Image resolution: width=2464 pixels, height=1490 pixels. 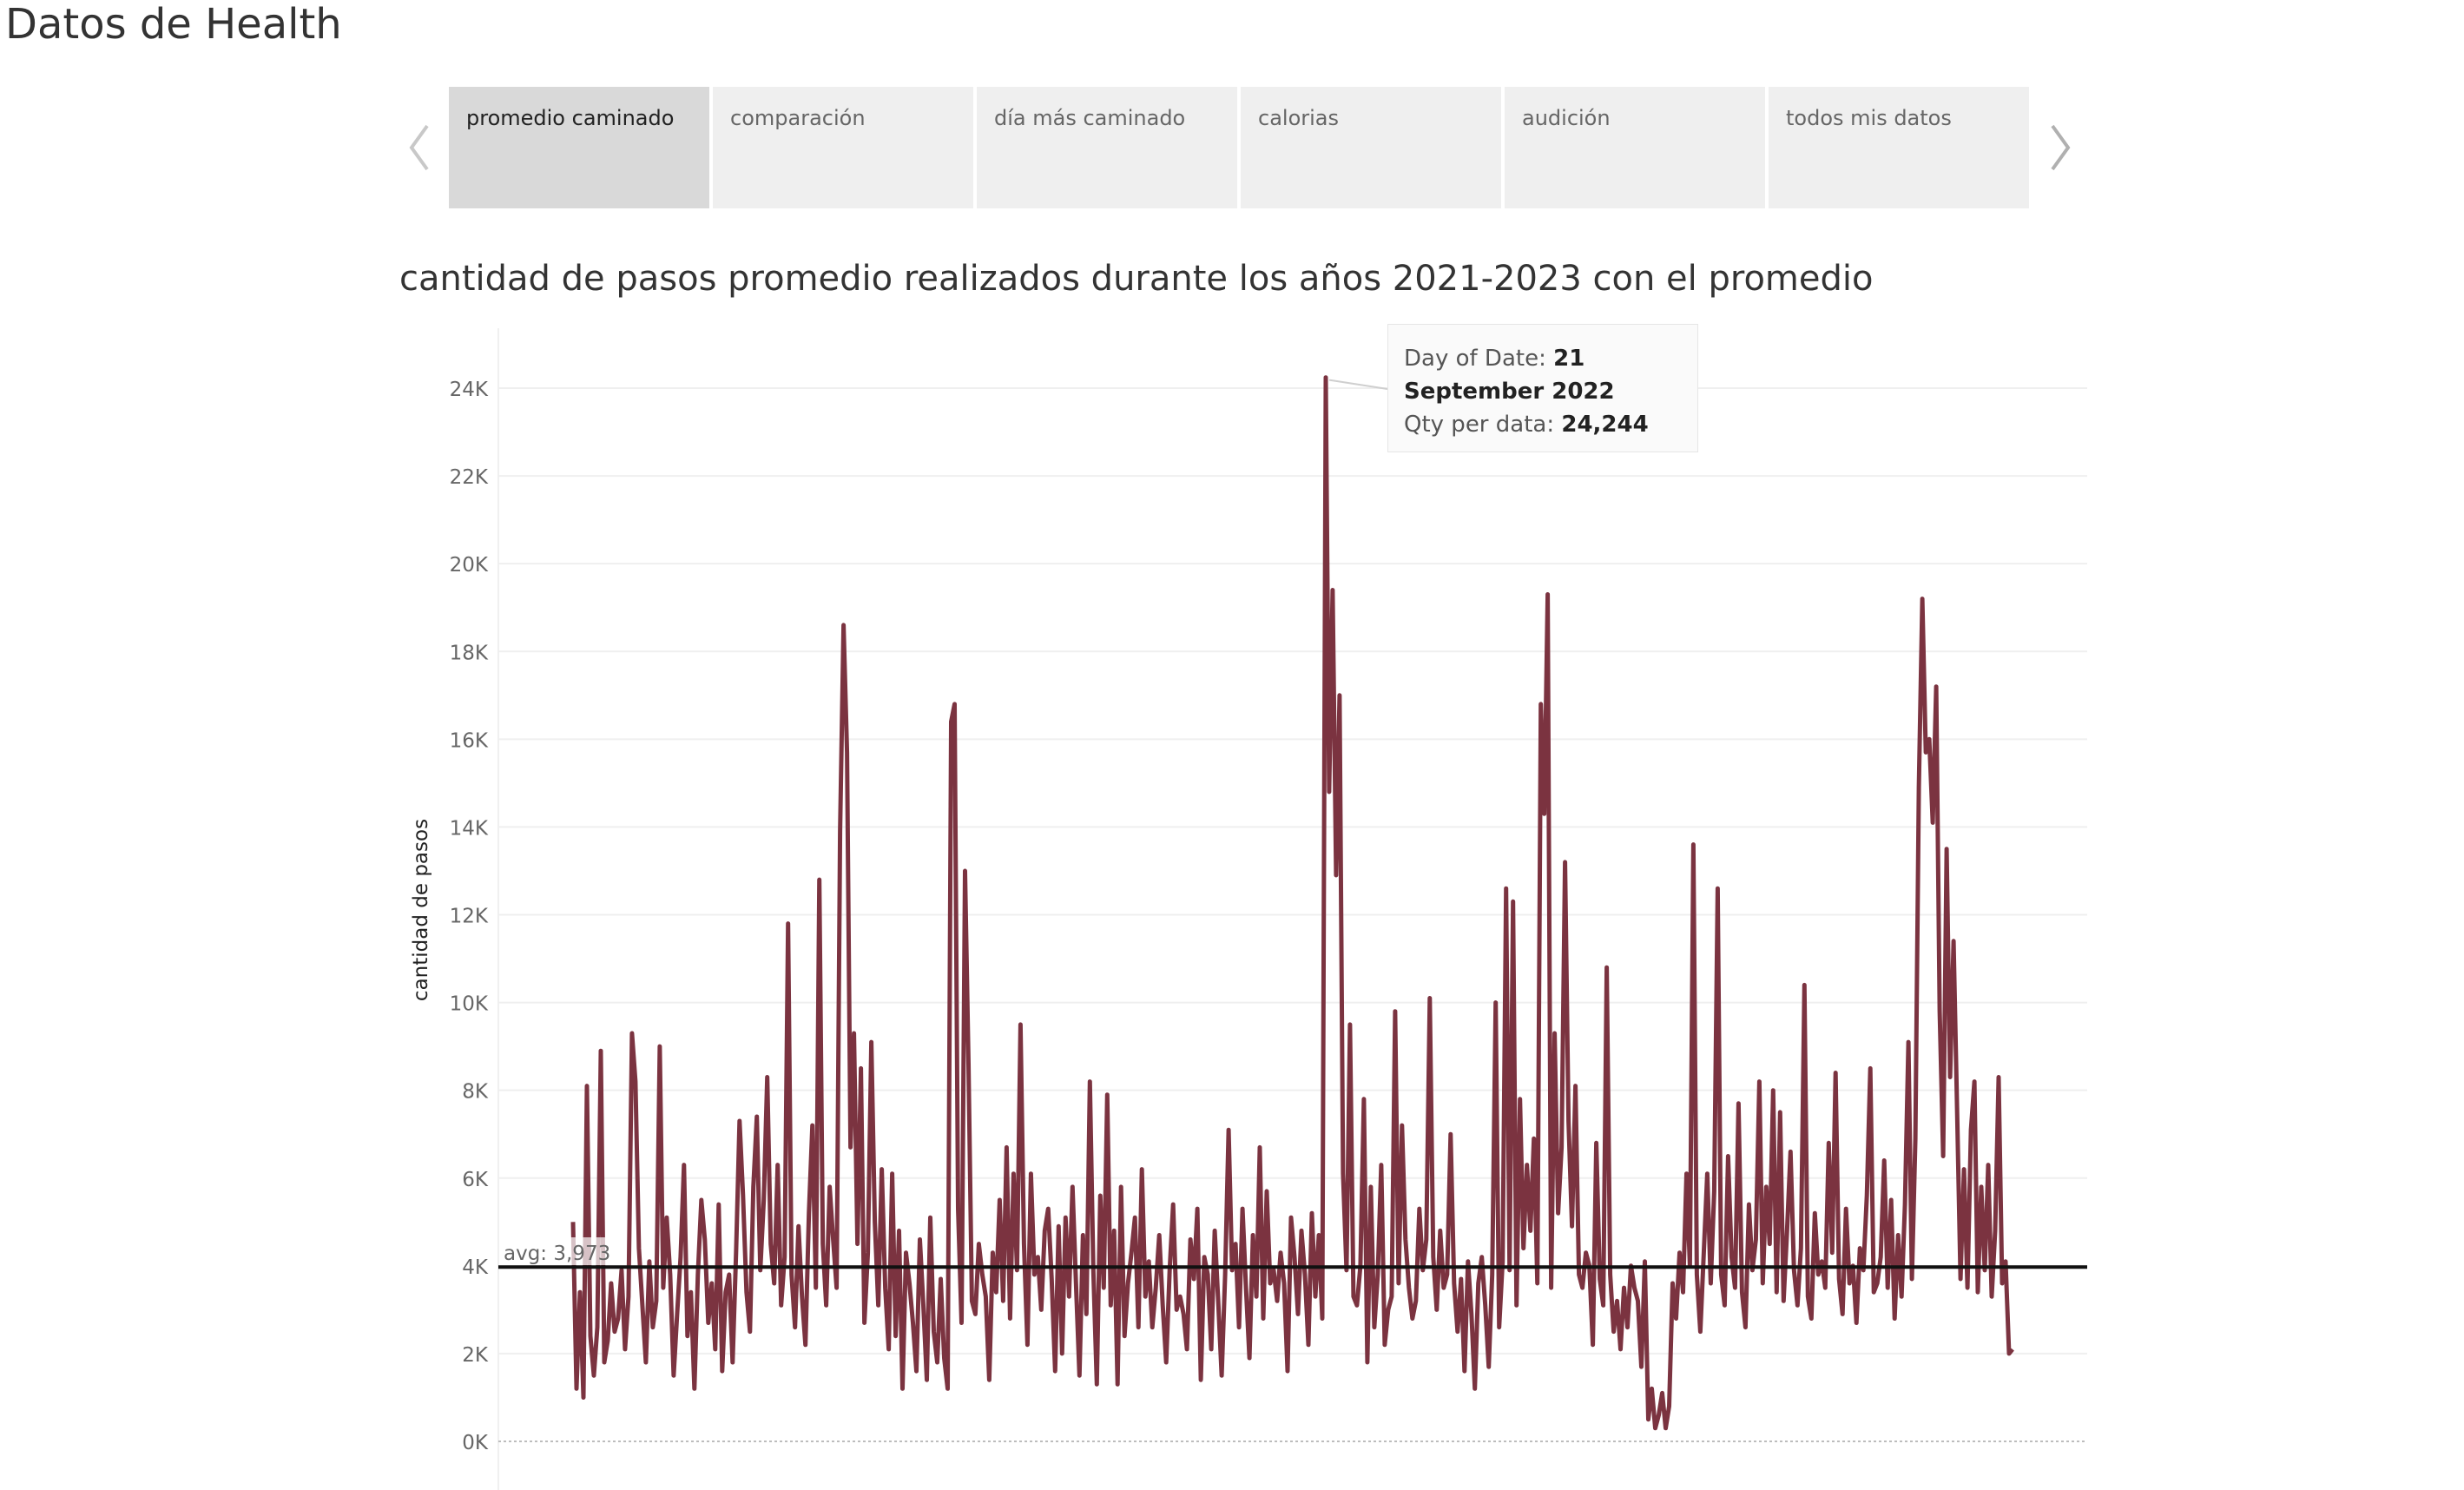 What do you see at coordinates (421, 910) in the screenshot?
I see `y-axis-label: cantidad de pasos` at bounding box center [421, 910].